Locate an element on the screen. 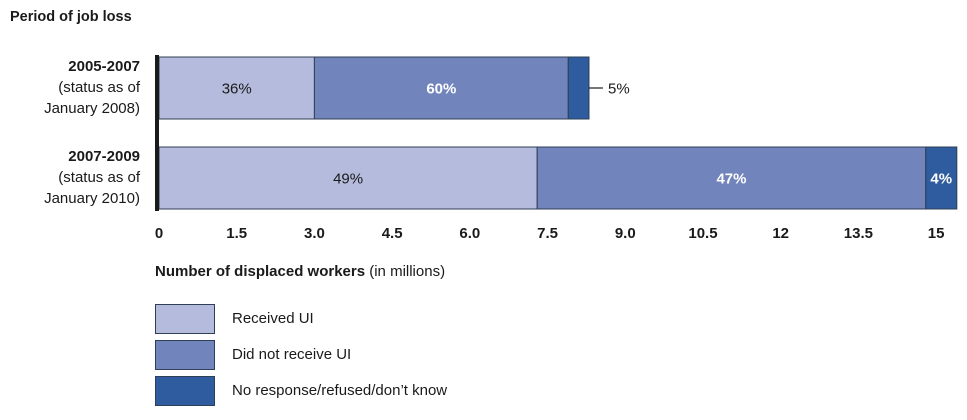 The width and height of the screenshot is (967, 420). category-label-1-line-1: 2005-2007 is located at coordinates (104, 66).